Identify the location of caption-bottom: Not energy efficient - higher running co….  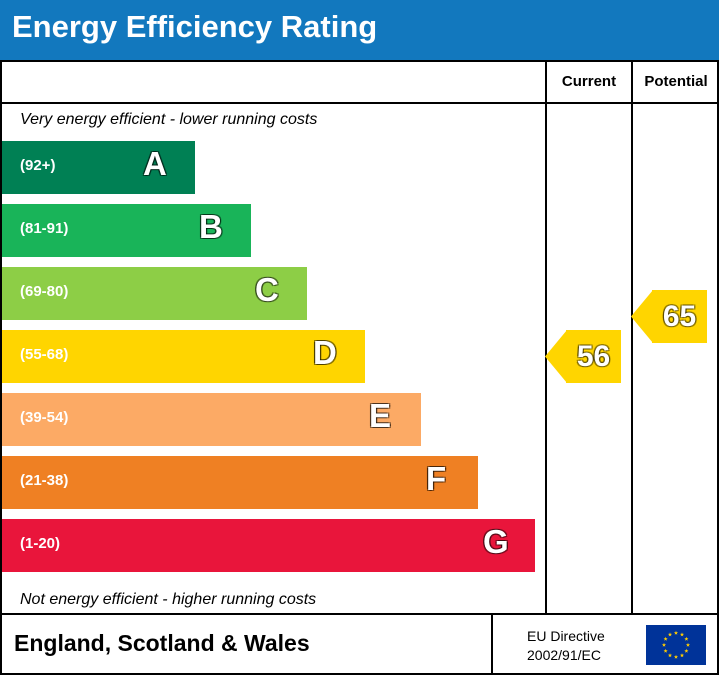
(168, 599).